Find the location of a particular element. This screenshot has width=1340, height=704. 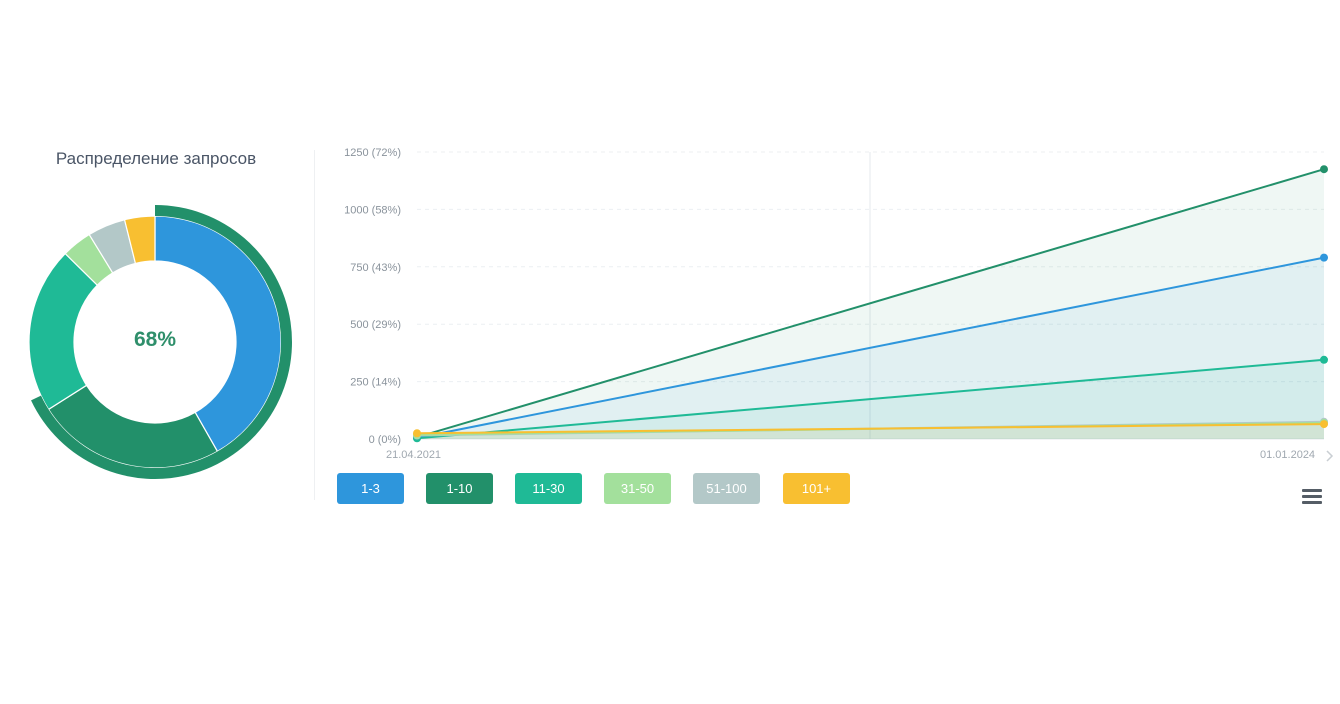

series-line-101plus is located at coordinates (870, 429).